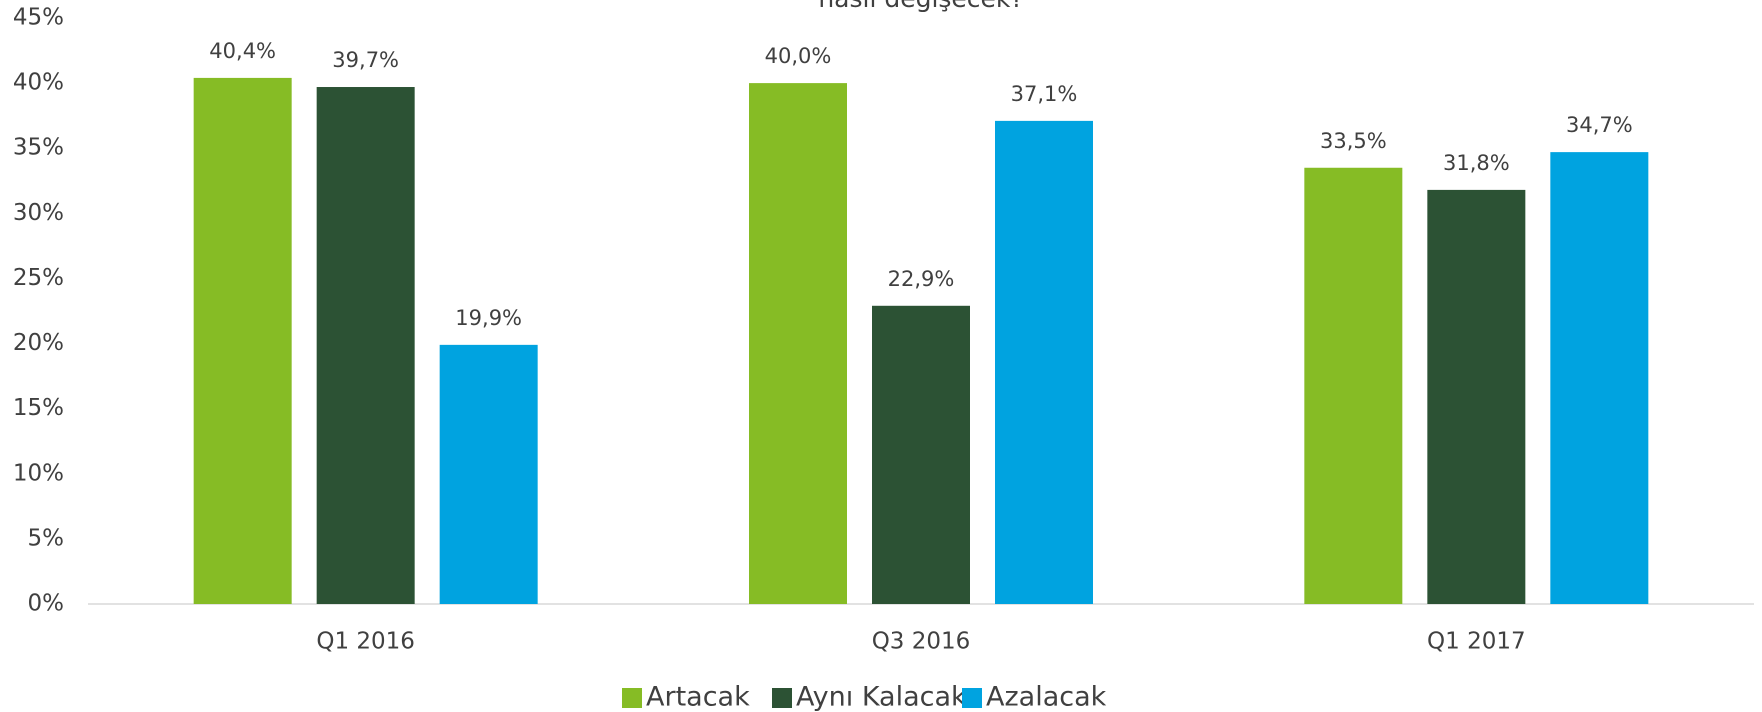 The width and height of the screenshot is (1762, 712). I want to click on value-label: 39,7%, so click(365, 60).